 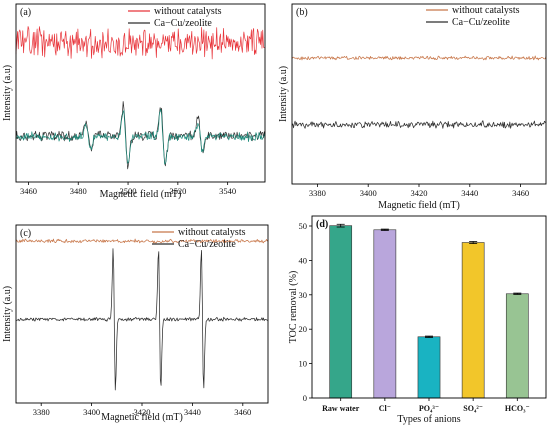 I want to click on panel-c-x-tick-label-3420: 3420, so click(x=142, y=412).